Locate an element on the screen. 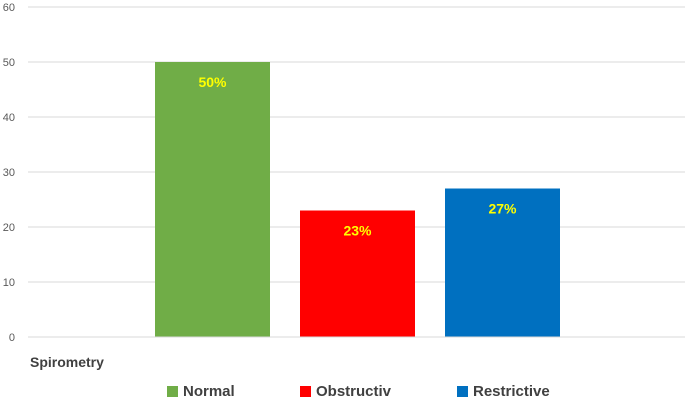 Image resolution: width=685 pixels, height=401 pixels. y-axis-ticks: 0 10 20 30 40 50 60 is located at coordinates (9, 173).